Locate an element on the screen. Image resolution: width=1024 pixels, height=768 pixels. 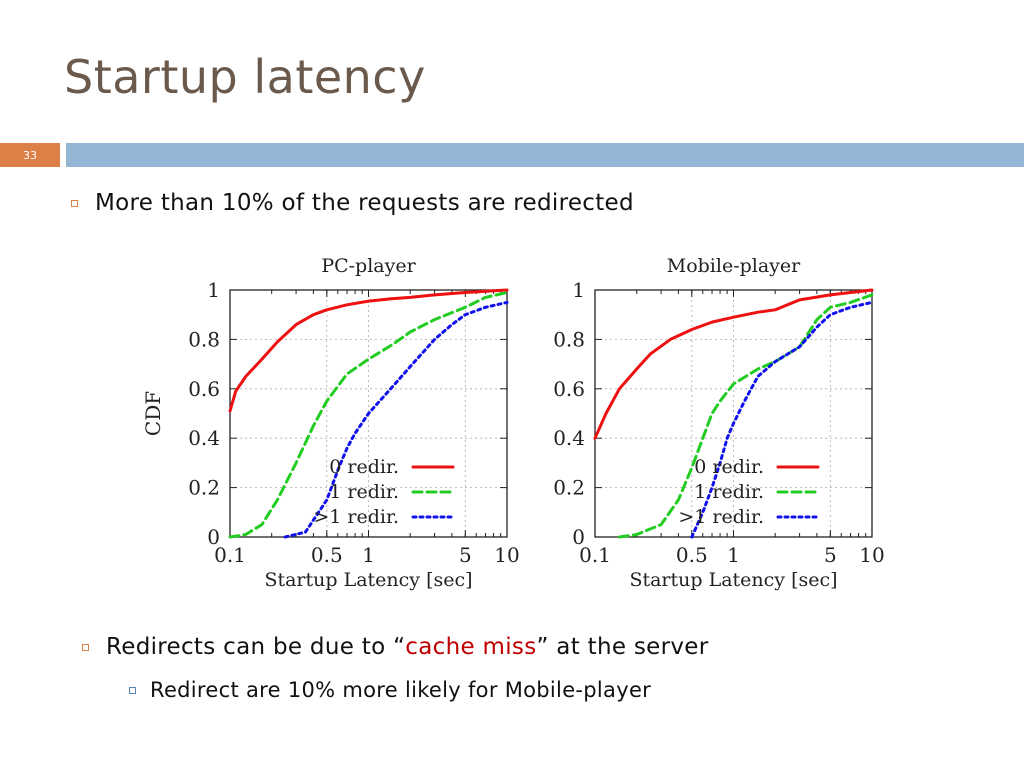
header-band is located at coordinates (545, 155).